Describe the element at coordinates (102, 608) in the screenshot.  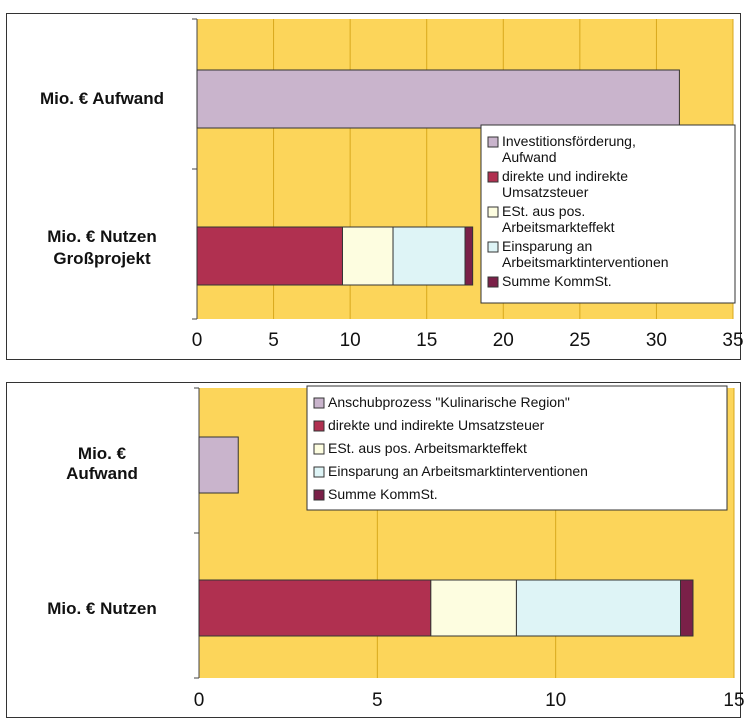
I see `chart-2-category-label: Mio. € Nutzen` at that location.